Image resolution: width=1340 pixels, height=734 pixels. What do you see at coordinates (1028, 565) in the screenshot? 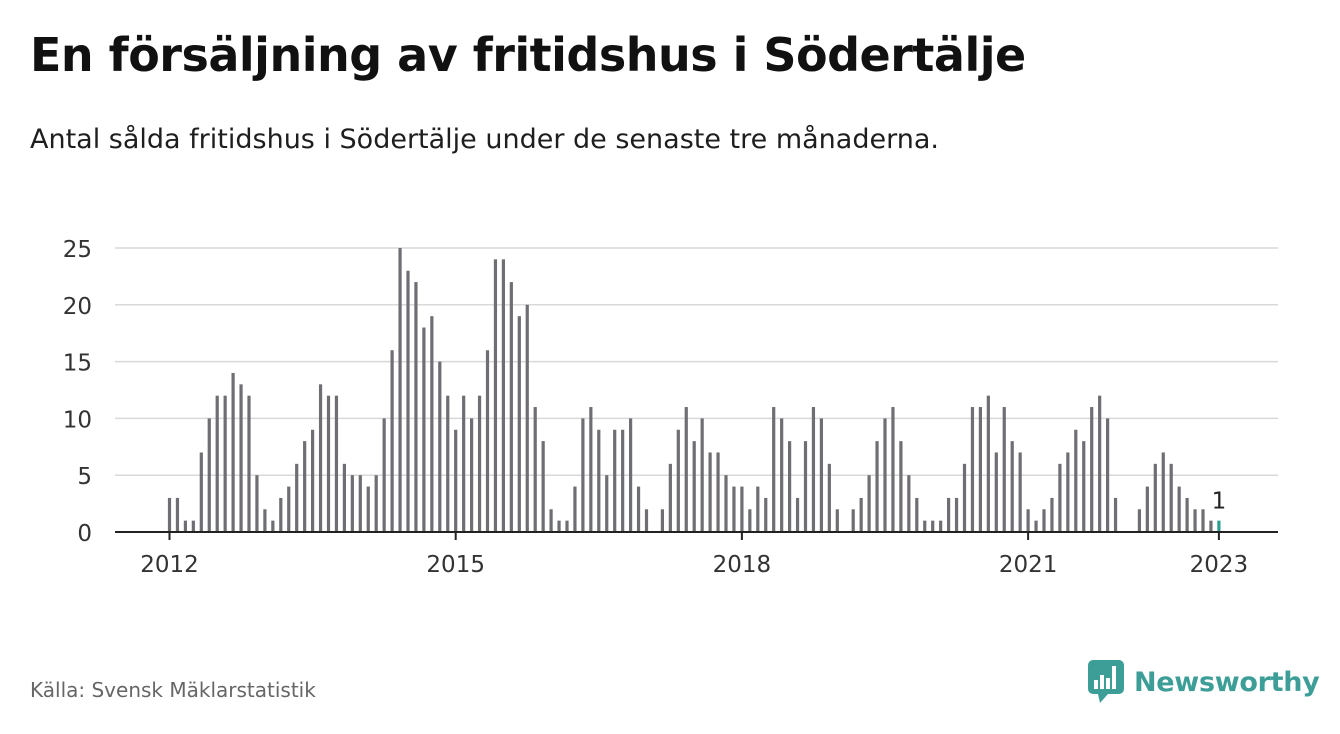
I see `x-tick-label: 2021` at bounding box center [1028, 565].